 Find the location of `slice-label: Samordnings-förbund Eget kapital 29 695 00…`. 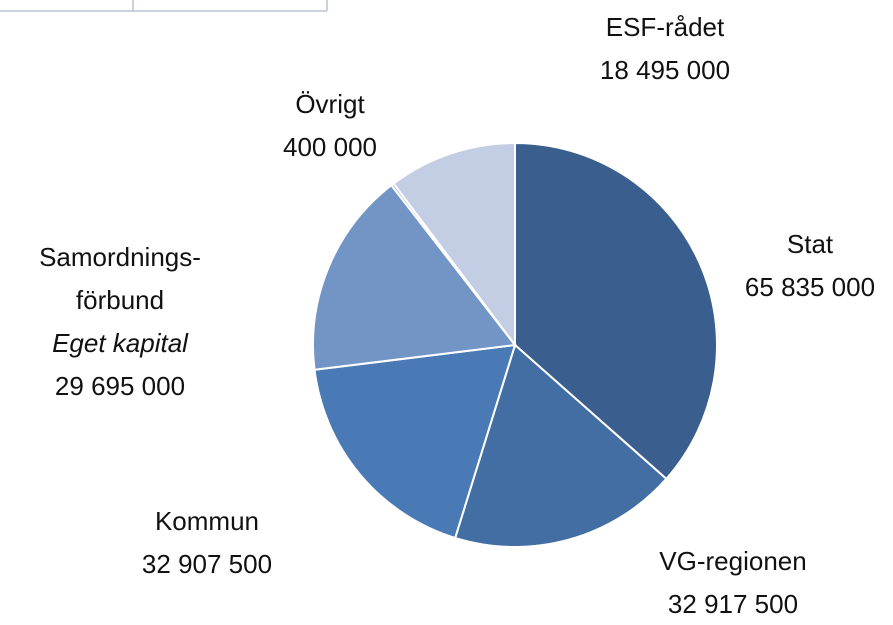

slice-label: Samordnings-förbund Eget kapital 29 695 00… is located at coordinates (120, 322).